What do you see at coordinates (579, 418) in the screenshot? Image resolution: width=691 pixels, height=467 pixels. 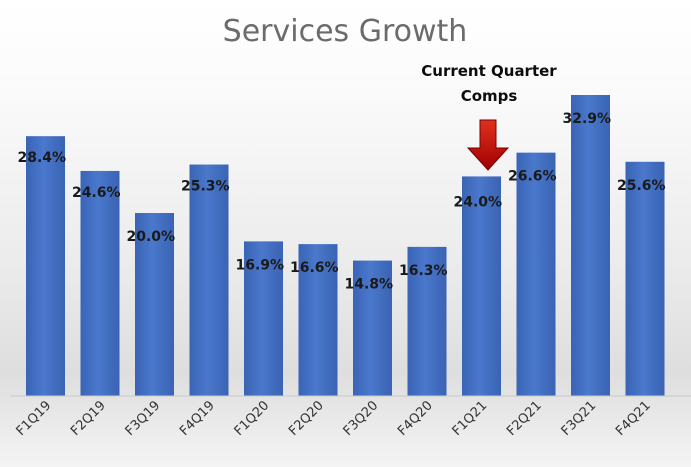 I see `x-tick-label-f3q21: F3Q21` at bounding box center [579, 418].